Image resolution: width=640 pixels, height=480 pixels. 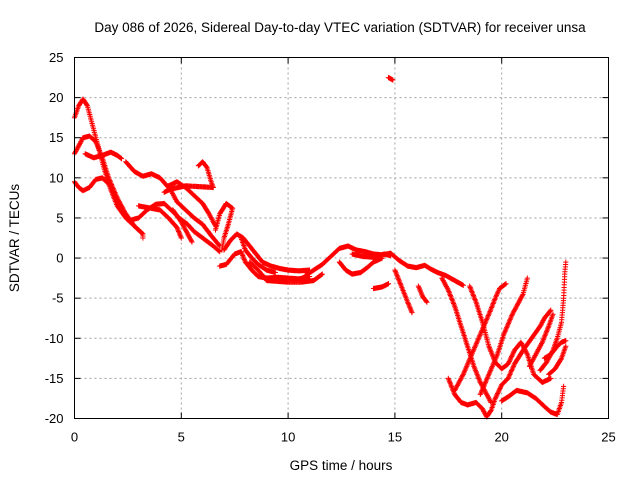 What do you see at coordinates (74, 437) in the screenshot?
I see `x-tick-label: 0` at bounding box center [74, 437].